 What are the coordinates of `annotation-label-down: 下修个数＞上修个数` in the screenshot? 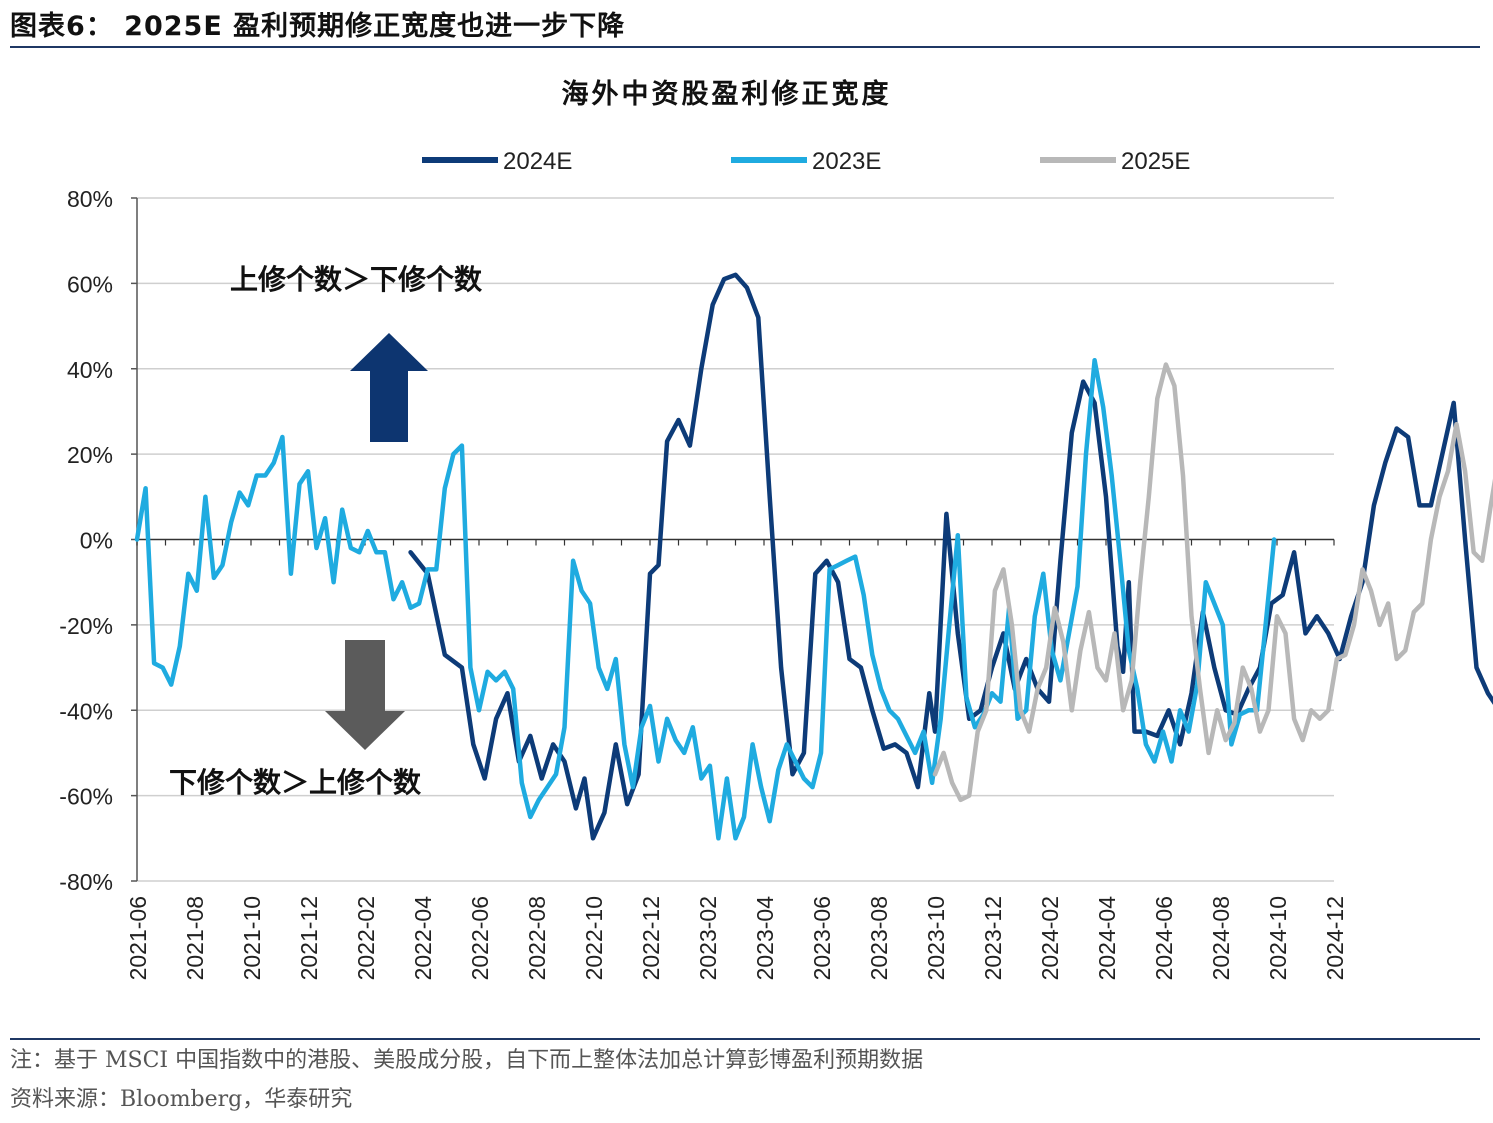 It's located at (295, 782).